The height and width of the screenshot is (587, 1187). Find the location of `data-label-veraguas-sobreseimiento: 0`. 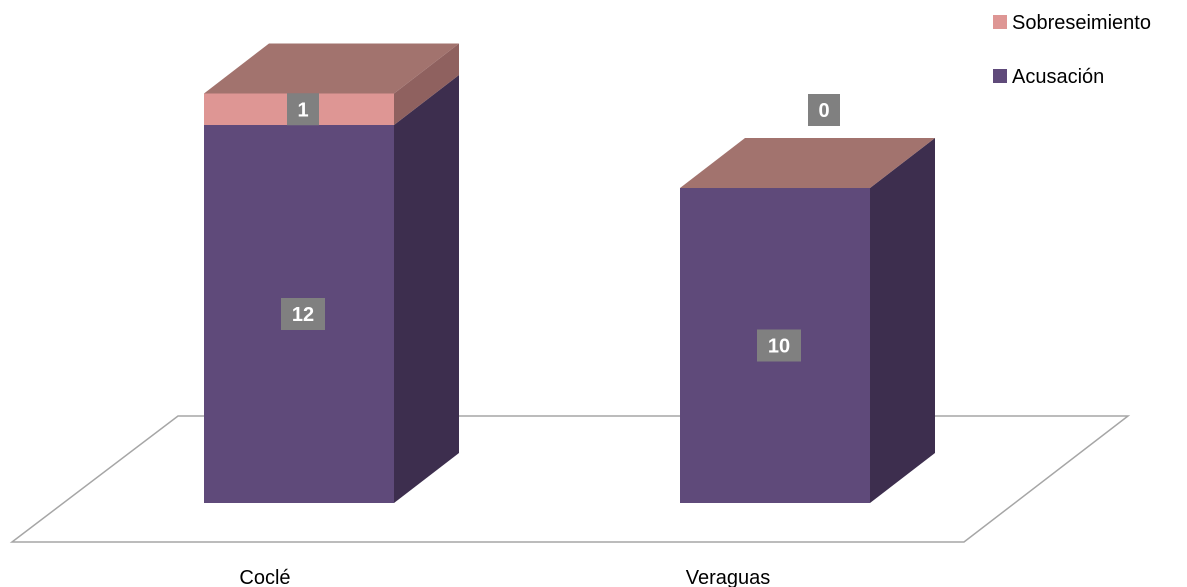

data-label-veraguas-sobreseimiento: 0 is located at coordinates (824, 110).